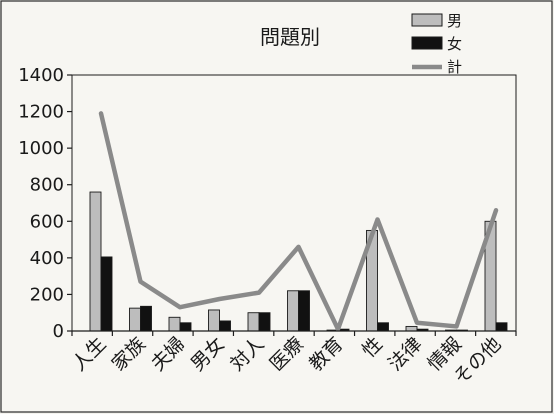 The image size is (554, 414). I want to click on y-tick-label: 1000, so click(41, 148).